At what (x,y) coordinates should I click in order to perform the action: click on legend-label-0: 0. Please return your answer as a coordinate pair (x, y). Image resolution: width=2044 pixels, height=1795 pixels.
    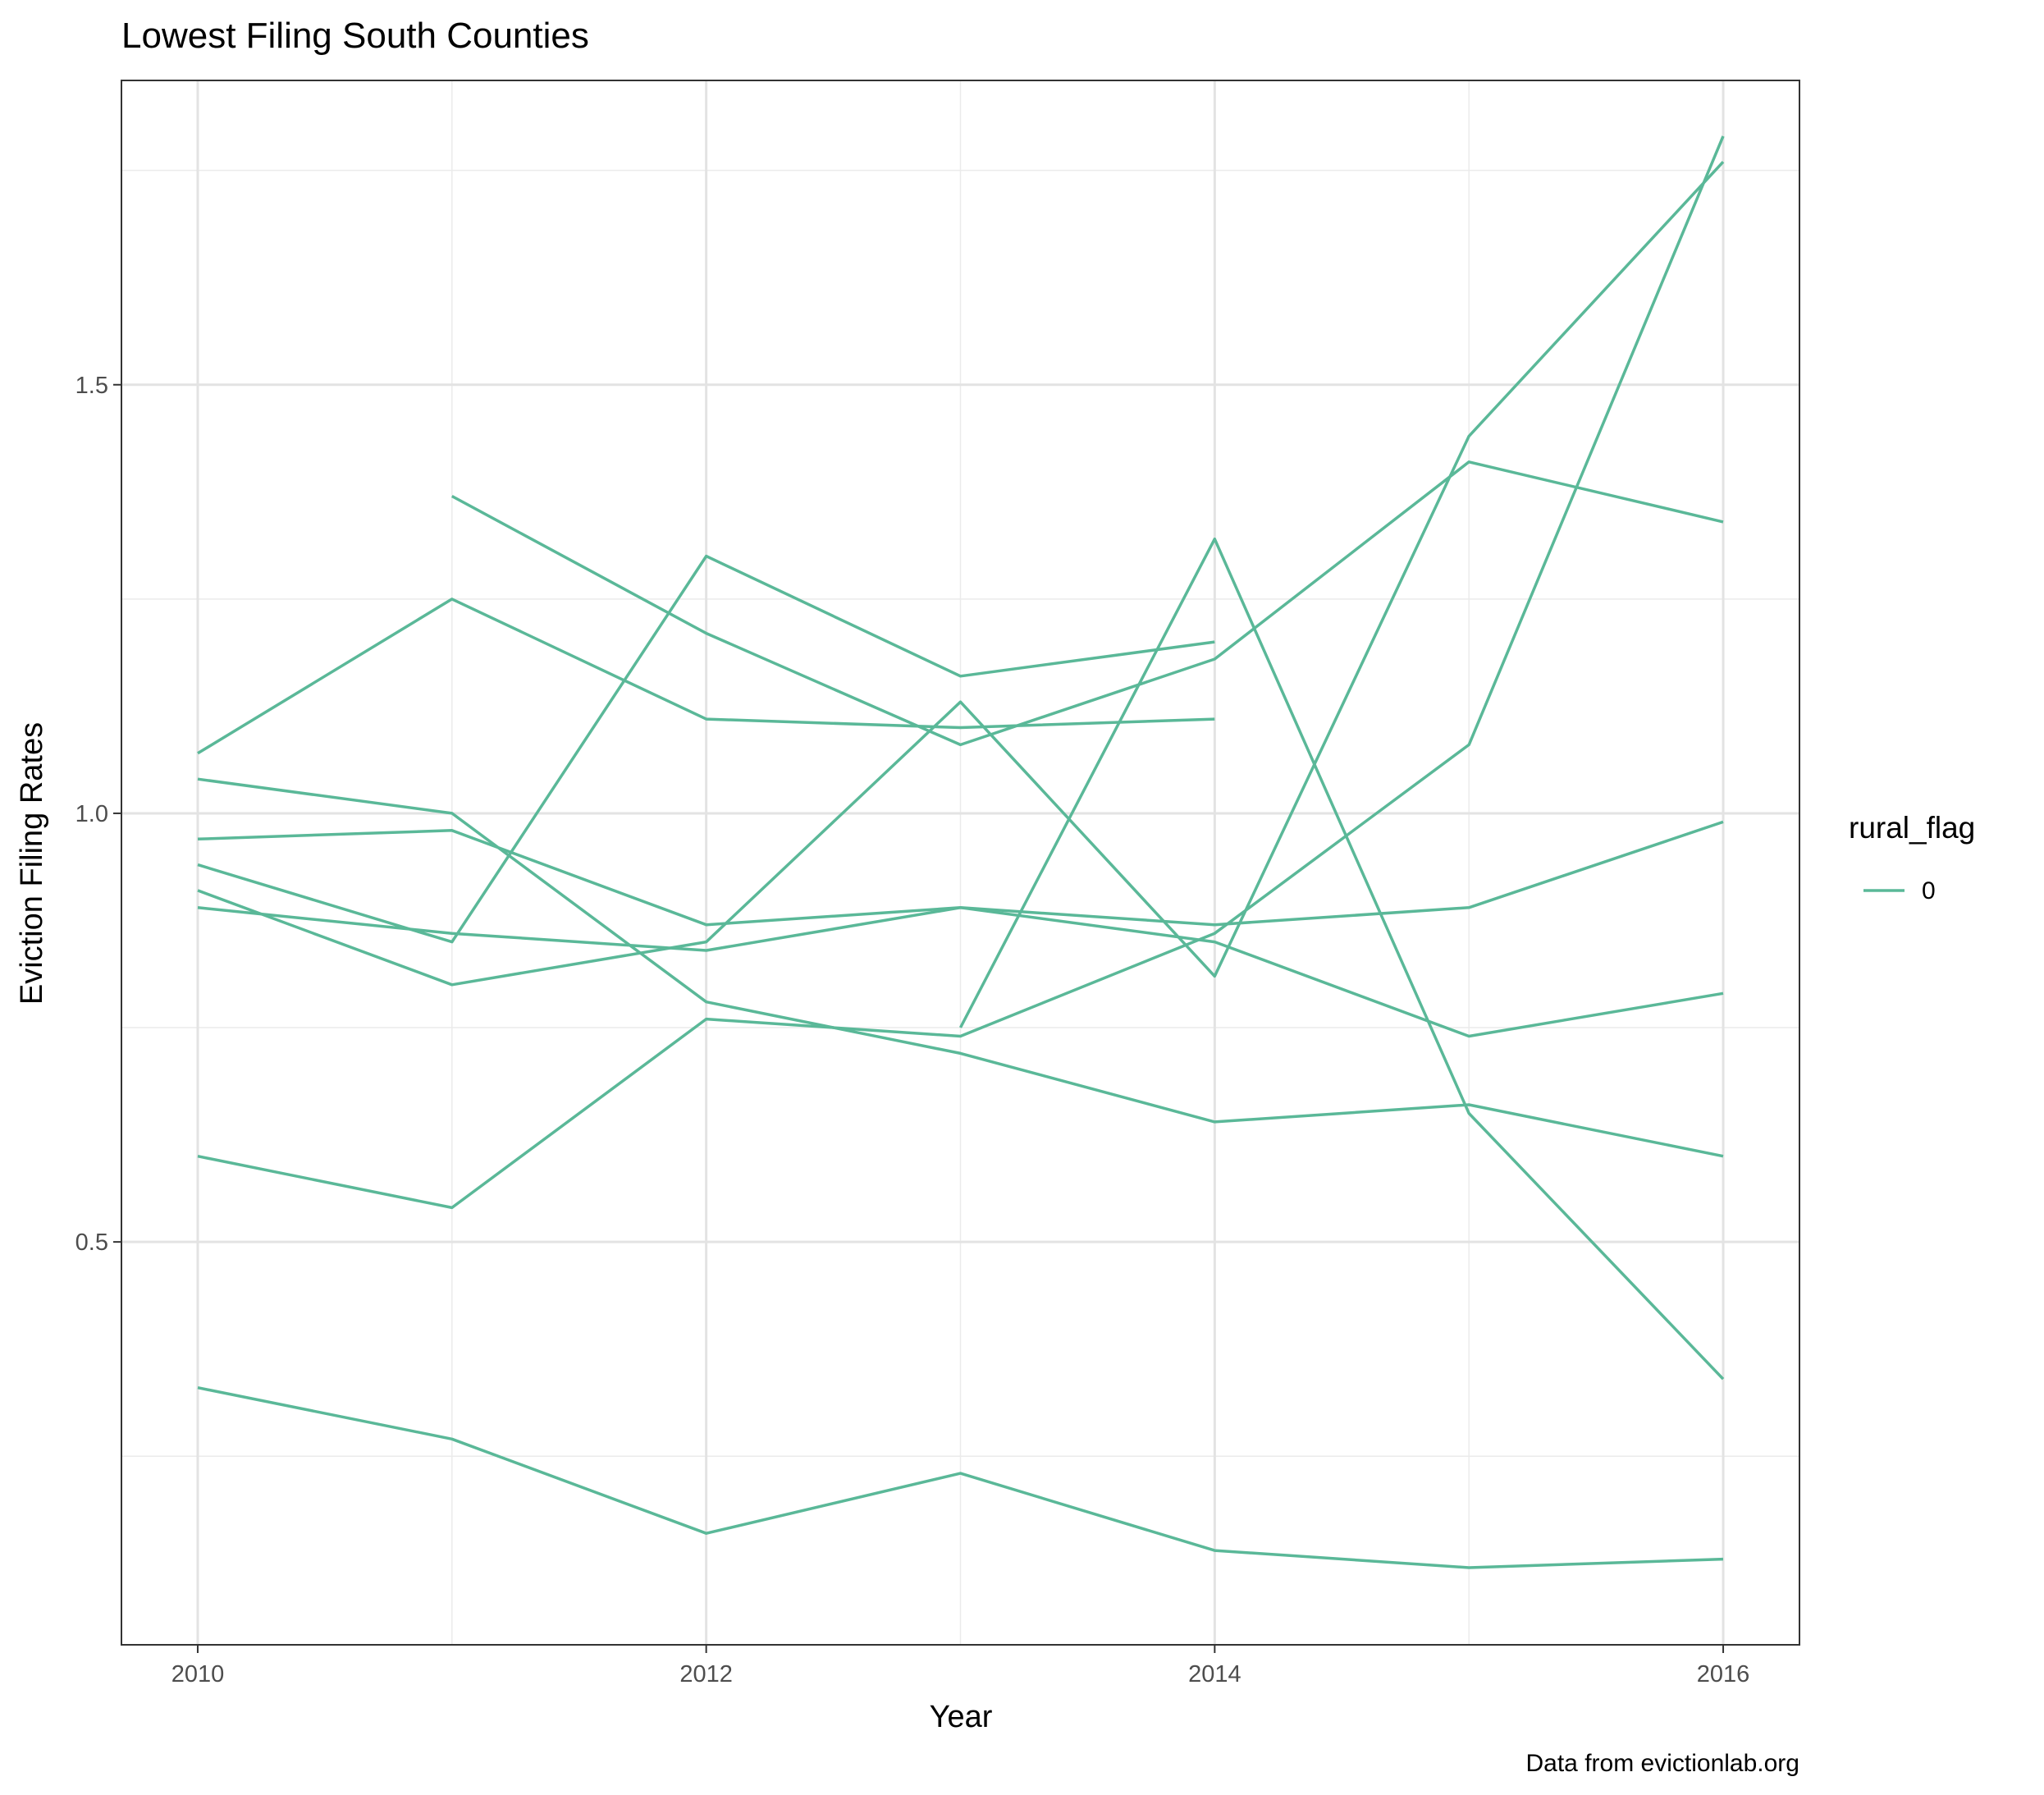
    Looking at the image, I should click on (1929, 890).